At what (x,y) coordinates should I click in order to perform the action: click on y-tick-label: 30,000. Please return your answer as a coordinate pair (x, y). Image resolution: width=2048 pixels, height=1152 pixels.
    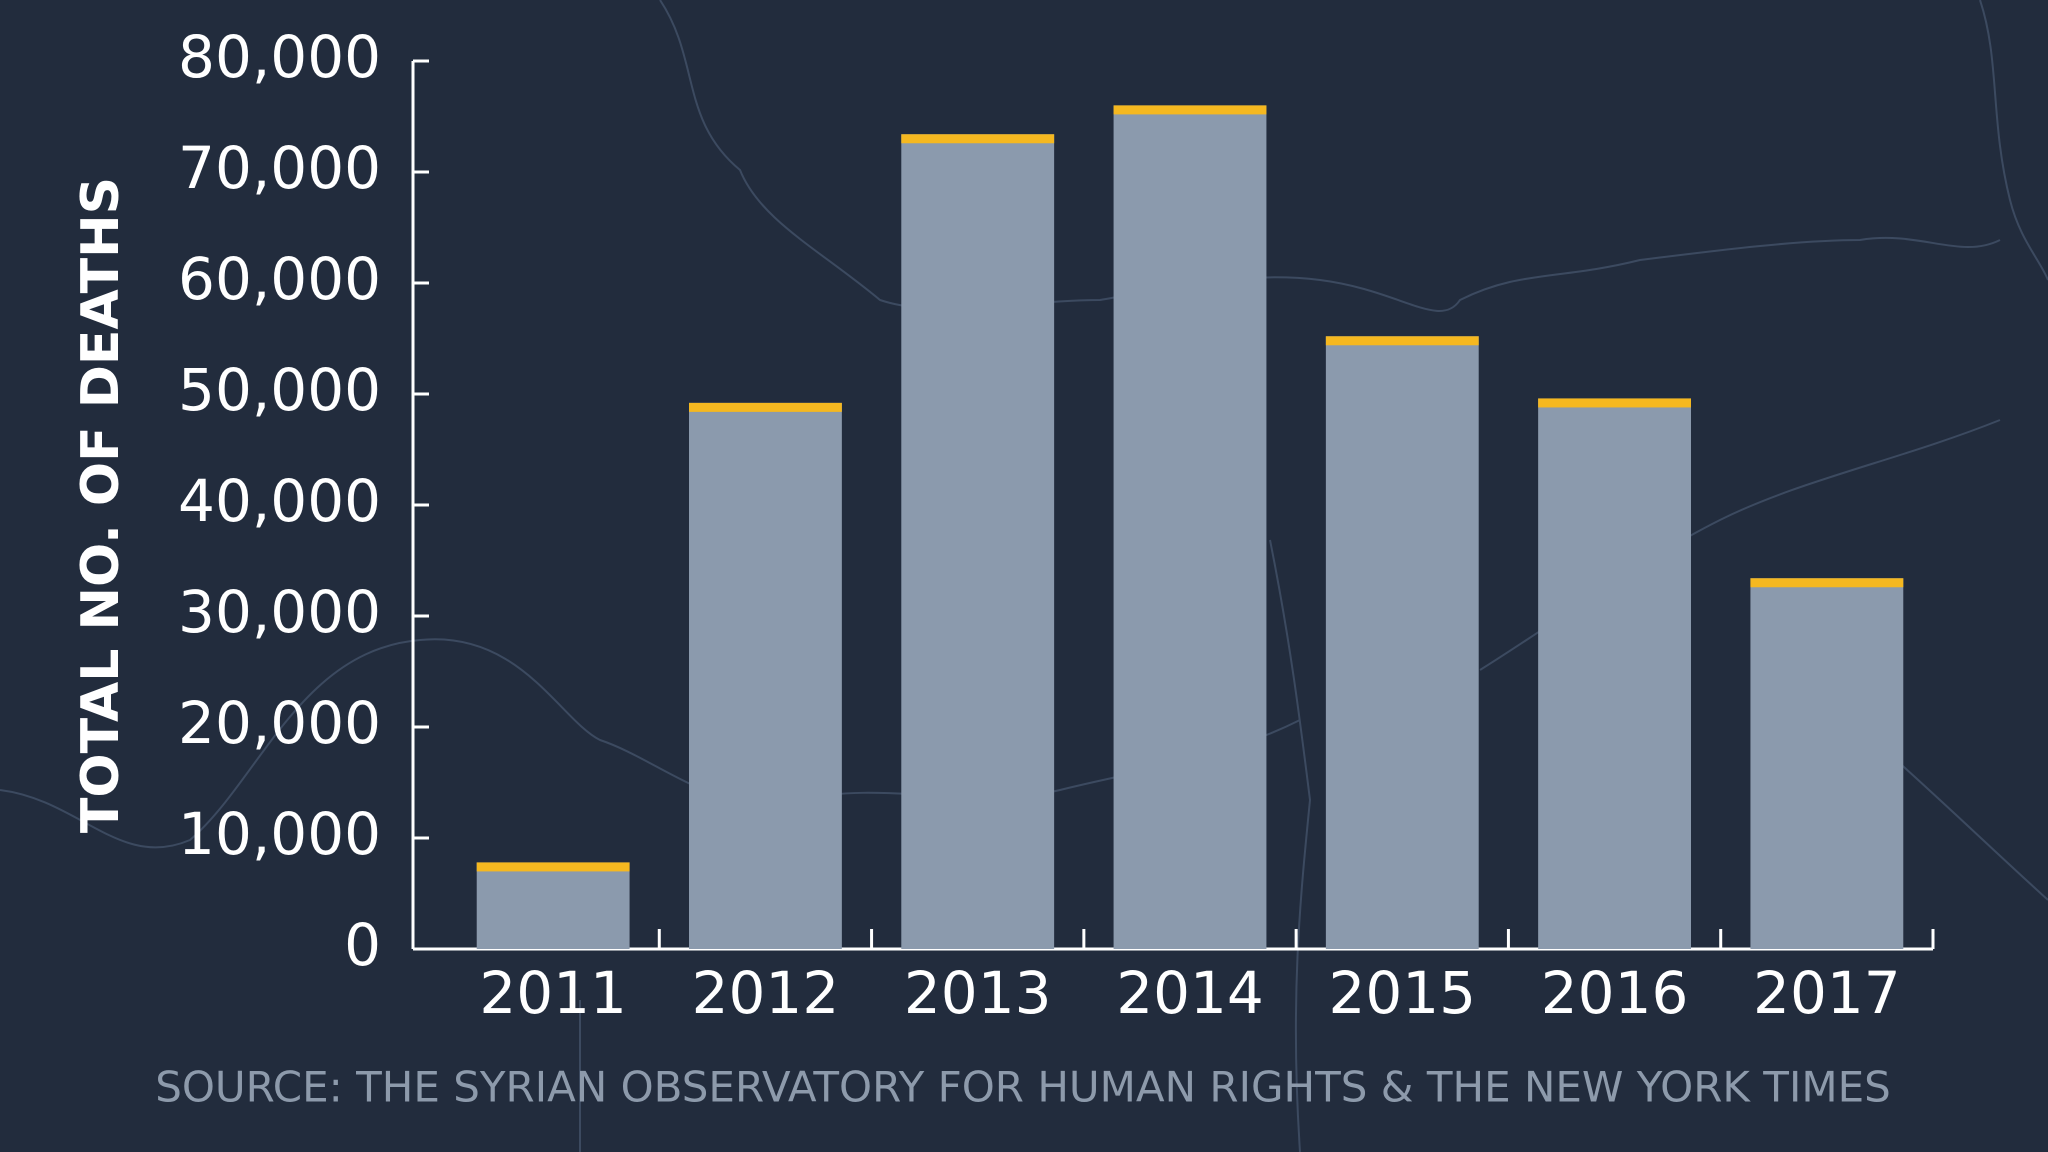
    Looking at the image, I should click on (279, 612).